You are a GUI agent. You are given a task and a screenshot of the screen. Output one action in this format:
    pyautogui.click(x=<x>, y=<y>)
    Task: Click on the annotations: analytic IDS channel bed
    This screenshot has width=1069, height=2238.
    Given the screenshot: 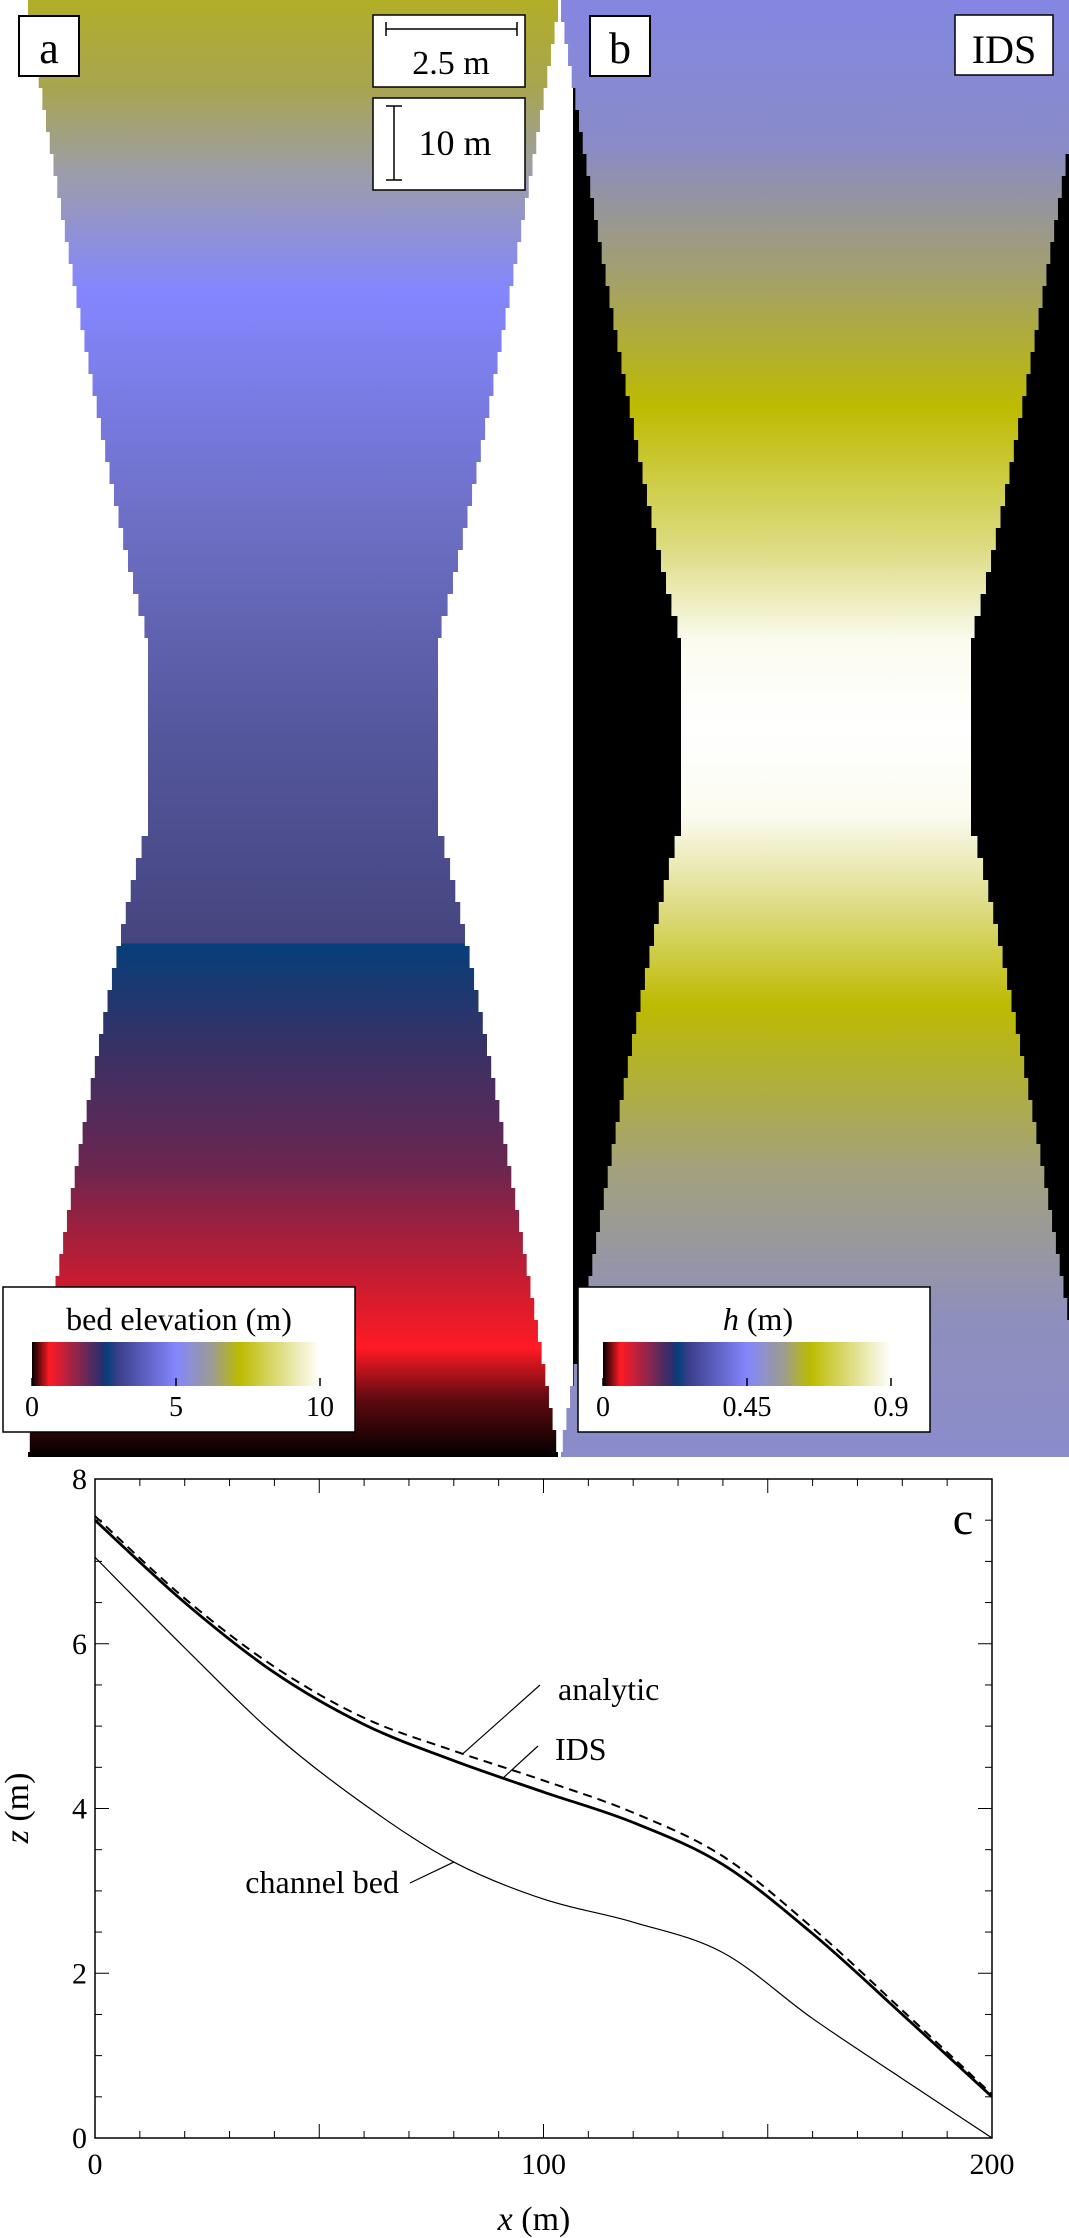 What is the action you would take?
    pyautogui.click(x=452, y=1785)
    